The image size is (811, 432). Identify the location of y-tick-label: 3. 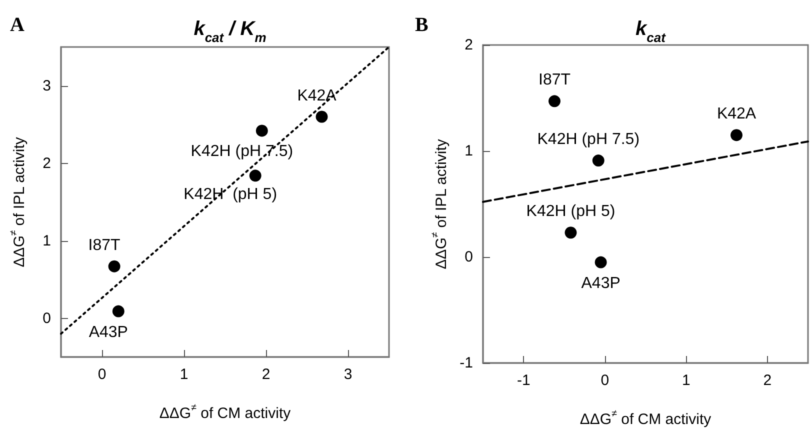
(46, 85).